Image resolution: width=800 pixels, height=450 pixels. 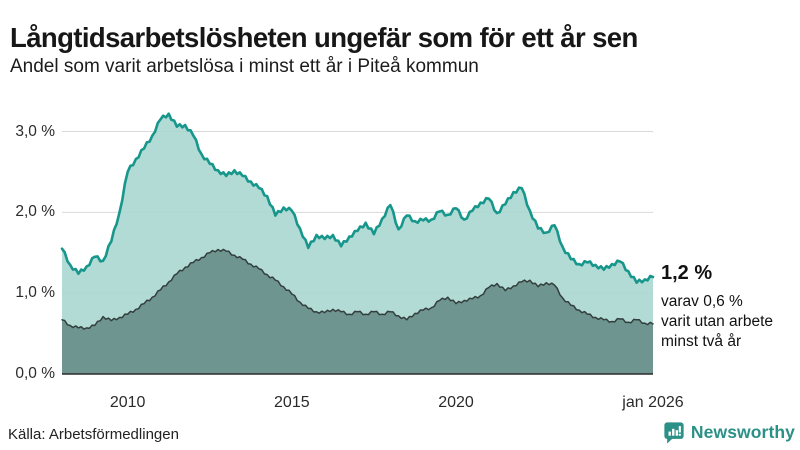 What do you see at coordinates (292, 402) in the screenshot?
I see `x-tick-label: 2015` at bounding box center [292, 402].